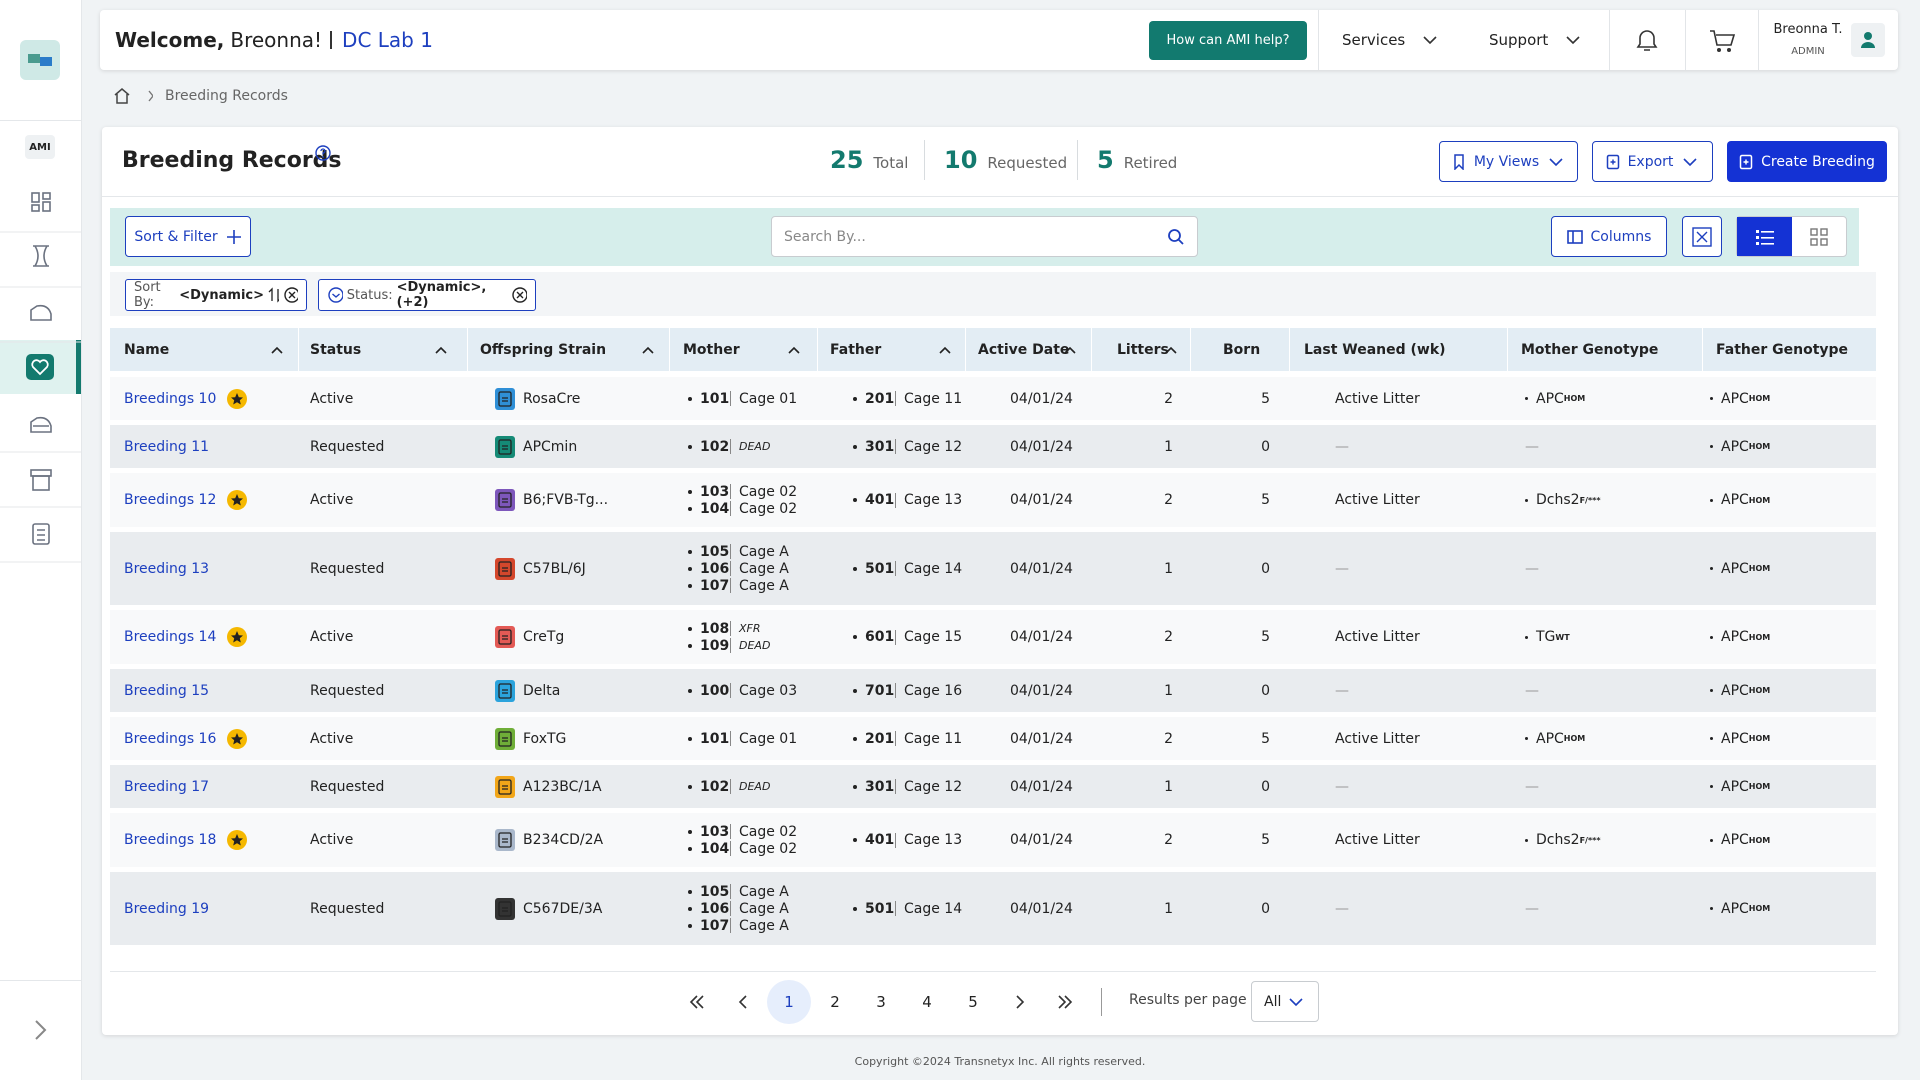  I want to click on column-header: Status, so click(336, 349).